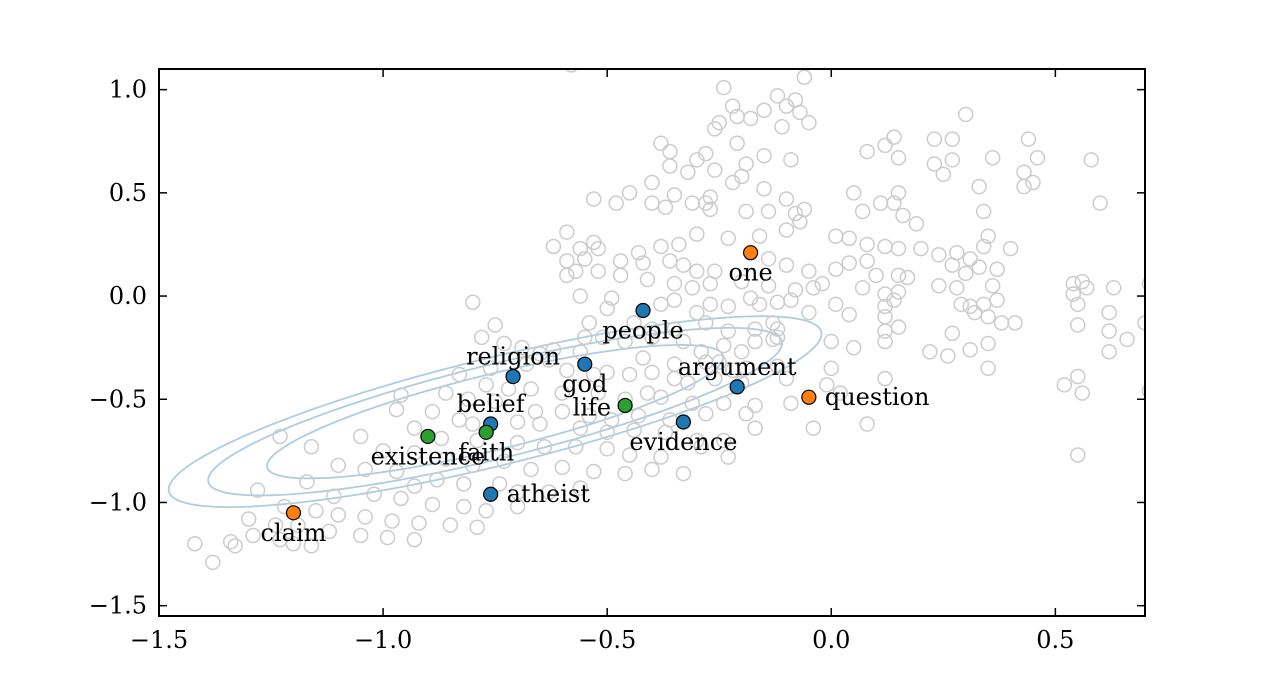 The height and width of the screenshot is (689, 1272). What do you see at coordinates (877, 397) in the screenshot?
I see `point-label-question: question` at bounding box center [877, 397].